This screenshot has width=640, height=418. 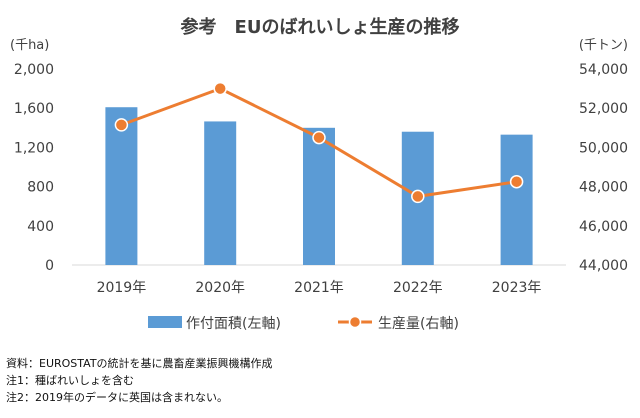 I want to click on left-axis-unit: (千ha), so click(x=29, y=45).